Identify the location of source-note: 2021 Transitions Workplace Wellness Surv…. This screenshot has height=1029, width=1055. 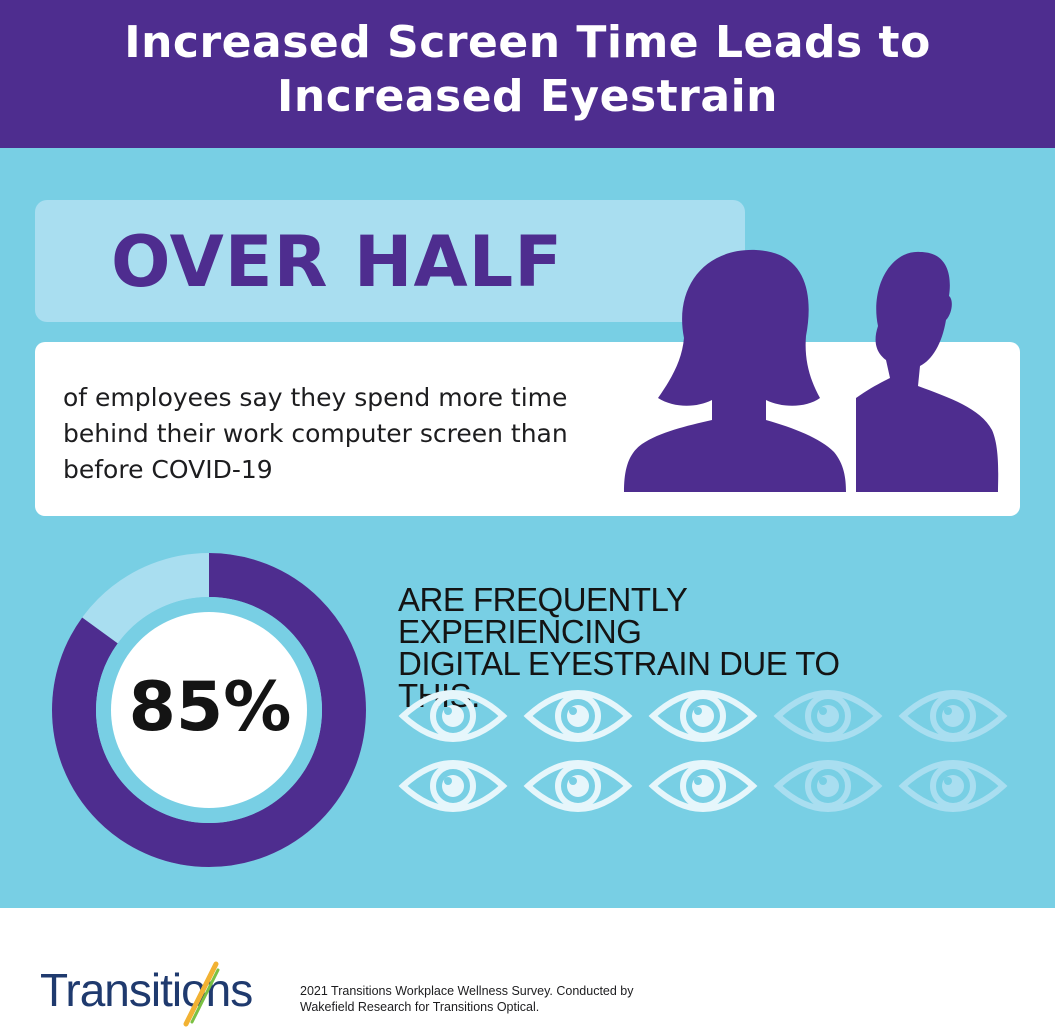
(467, 999).